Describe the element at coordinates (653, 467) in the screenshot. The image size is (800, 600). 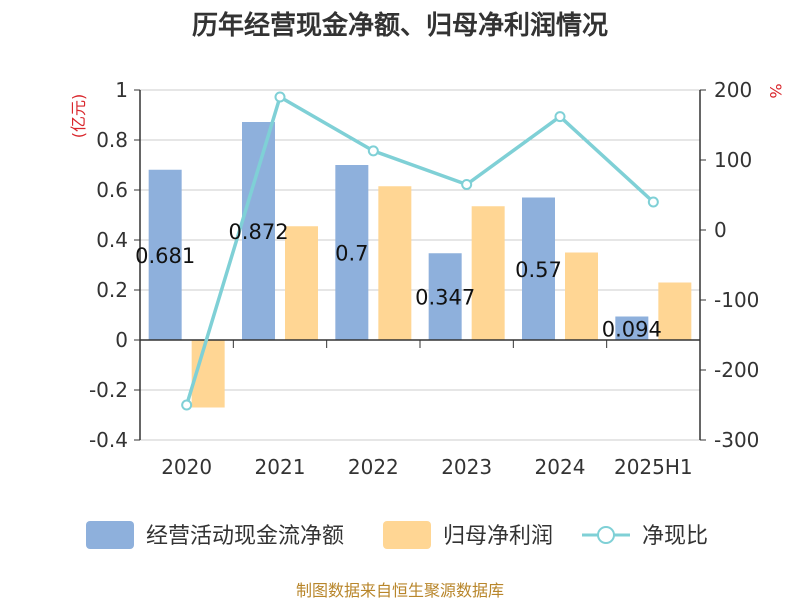
I see `x-tick-label: 2025H1` at that location.